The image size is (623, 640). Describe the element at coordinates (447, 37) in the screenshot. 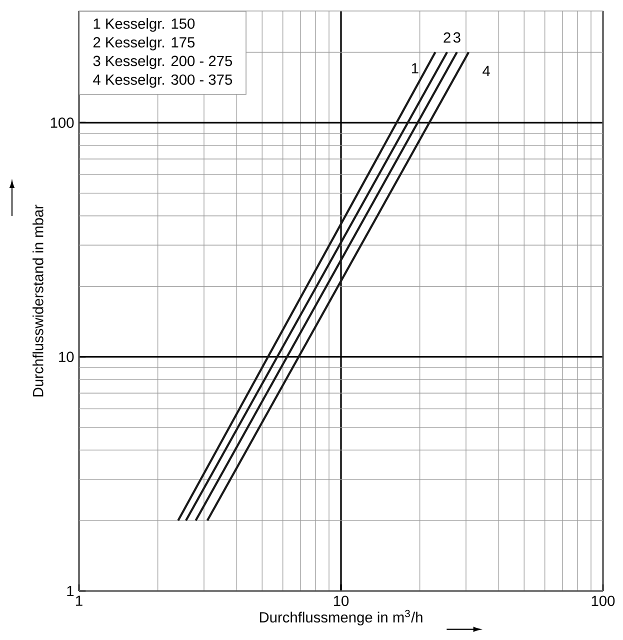

I see `series-label: 2` at that location.